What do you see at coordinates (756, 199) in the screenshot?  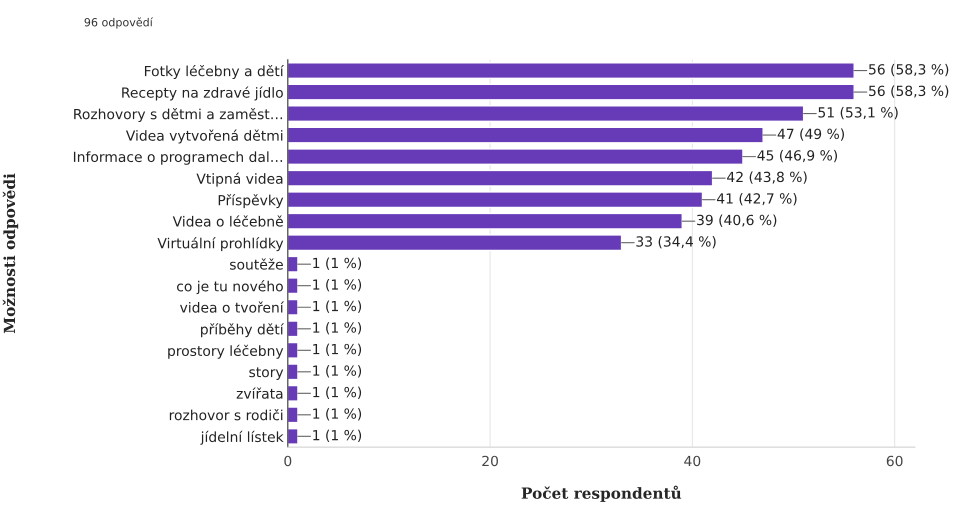 I see `data-label: 41 (42,7 %)` at bounding box center [756, 199].